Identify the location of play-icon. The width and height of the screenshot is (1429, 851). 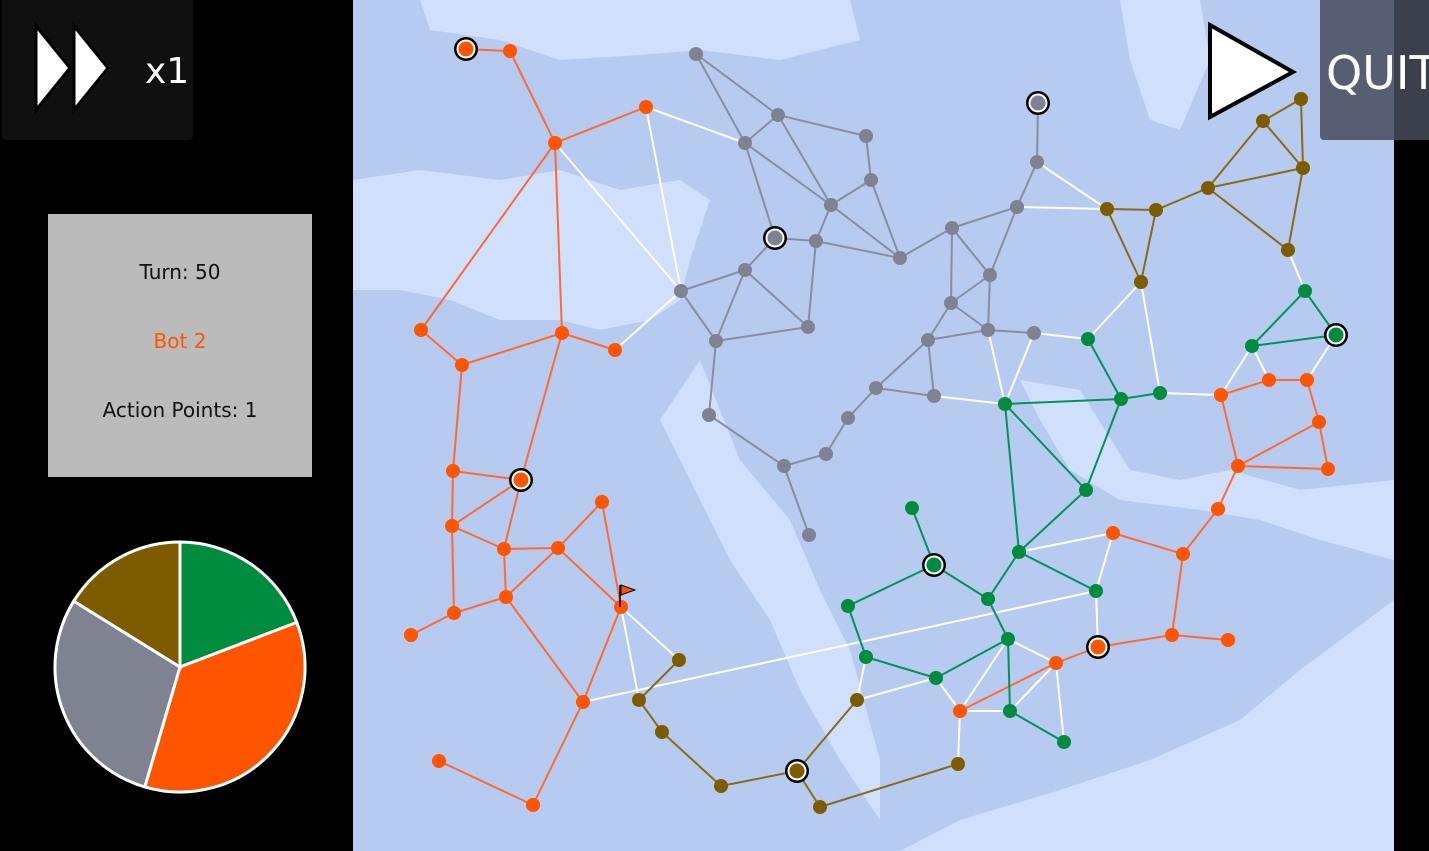
(1252, 71).